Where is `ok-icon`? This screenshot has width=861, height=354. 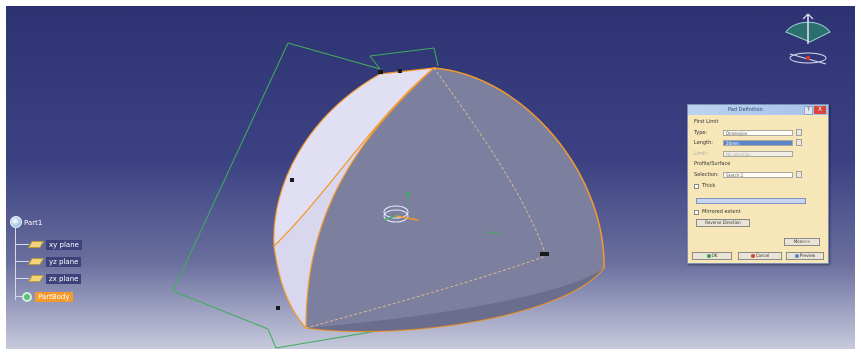 ok-icon is located at coordinates (708, 256).